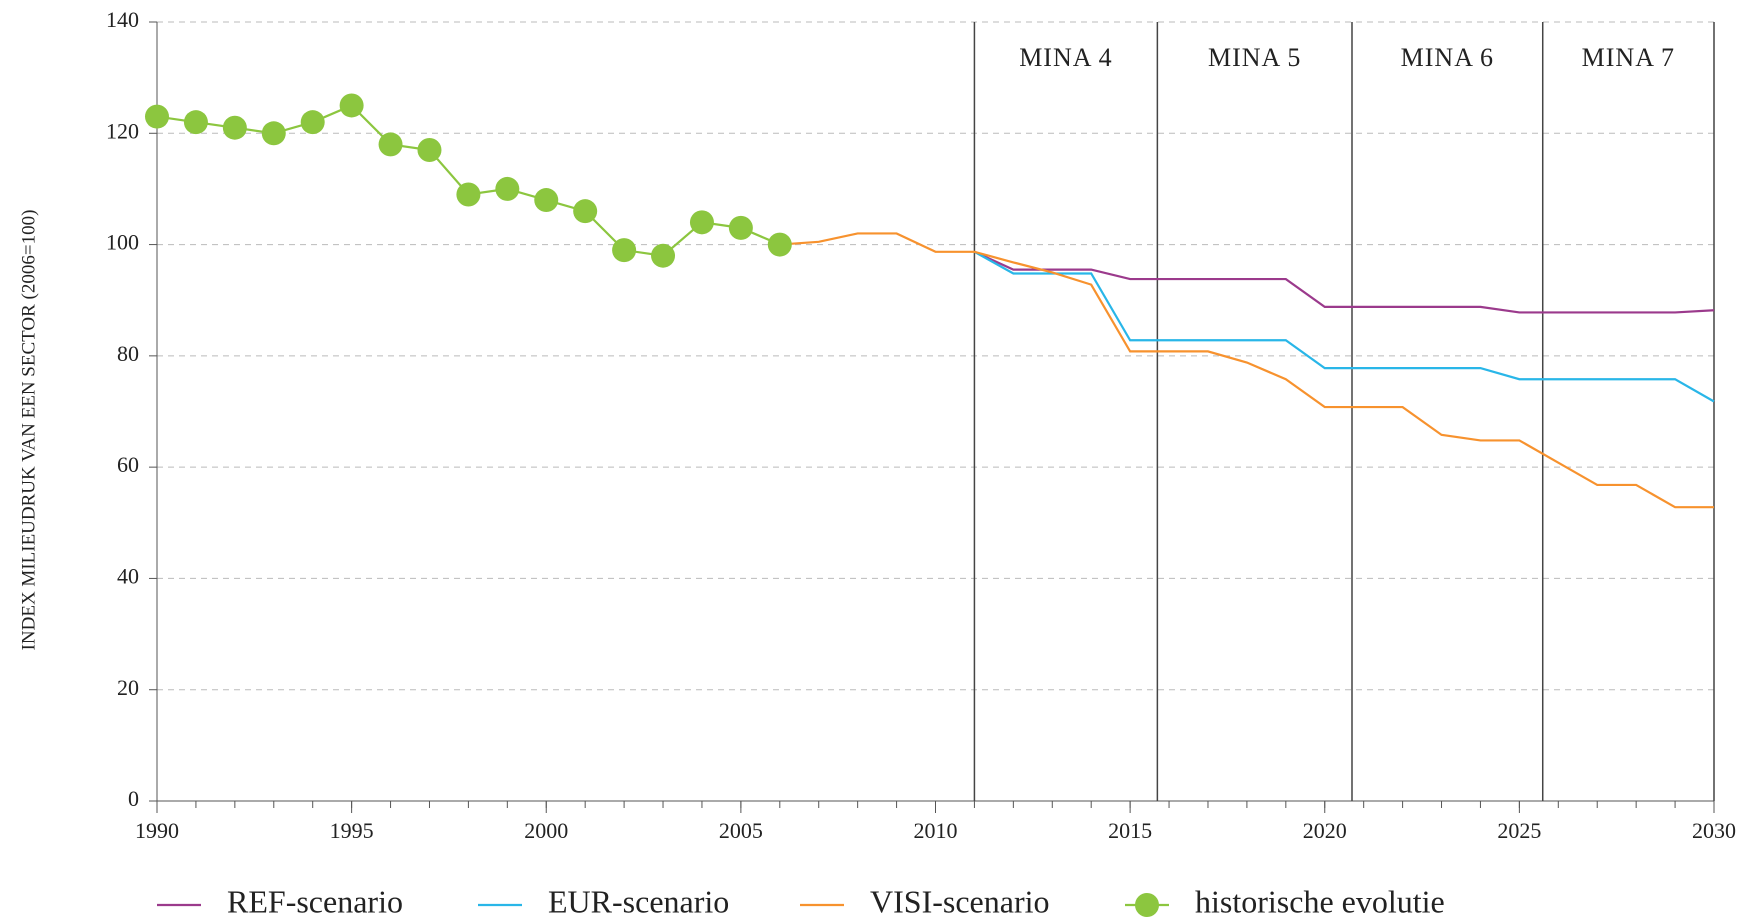  Describe the element at coordinates (1065, 57) in the screenshot. I see `period-label: MINA 4` at that location.